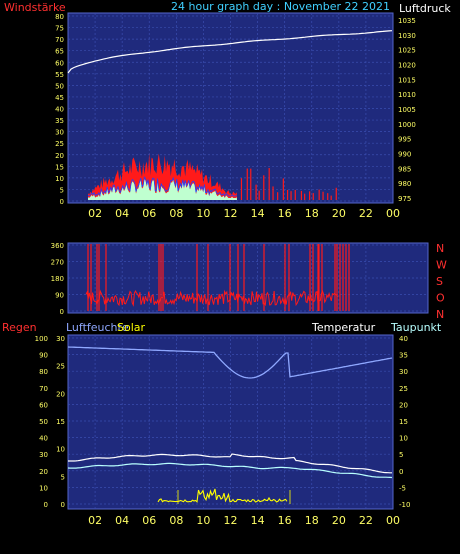  What do you see at coordinates (402, 488) in the screenshot?
I see `temperature-tick: -5` at bounding box center [402, 488].